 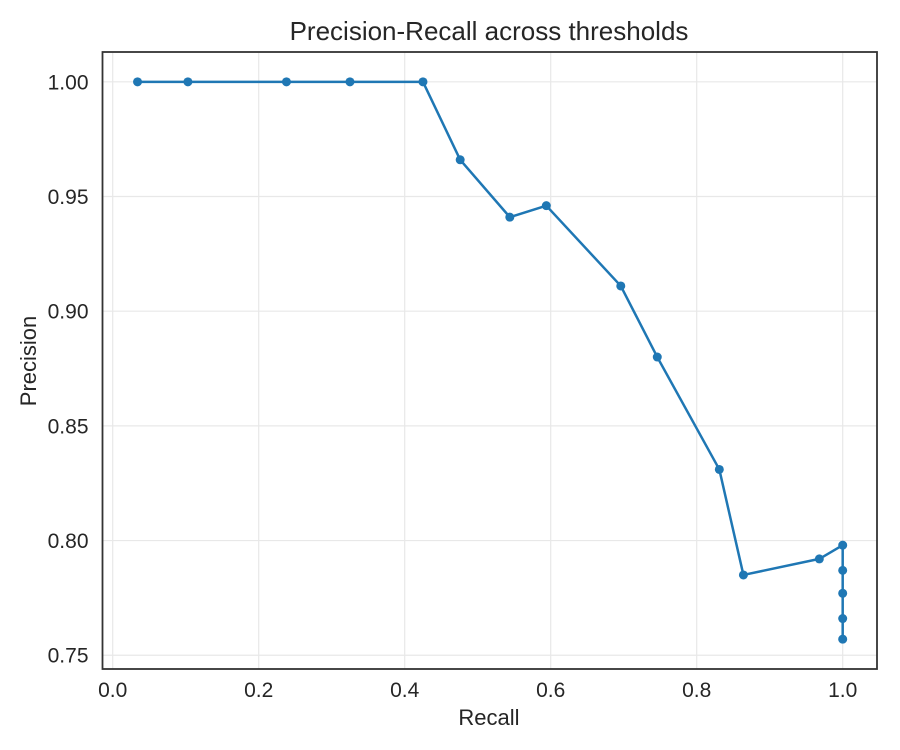 What do you see at coordinates (68, 541) in the screenshot?
I see `y-tick-label: 0.80` at bounding box center [68, 541].